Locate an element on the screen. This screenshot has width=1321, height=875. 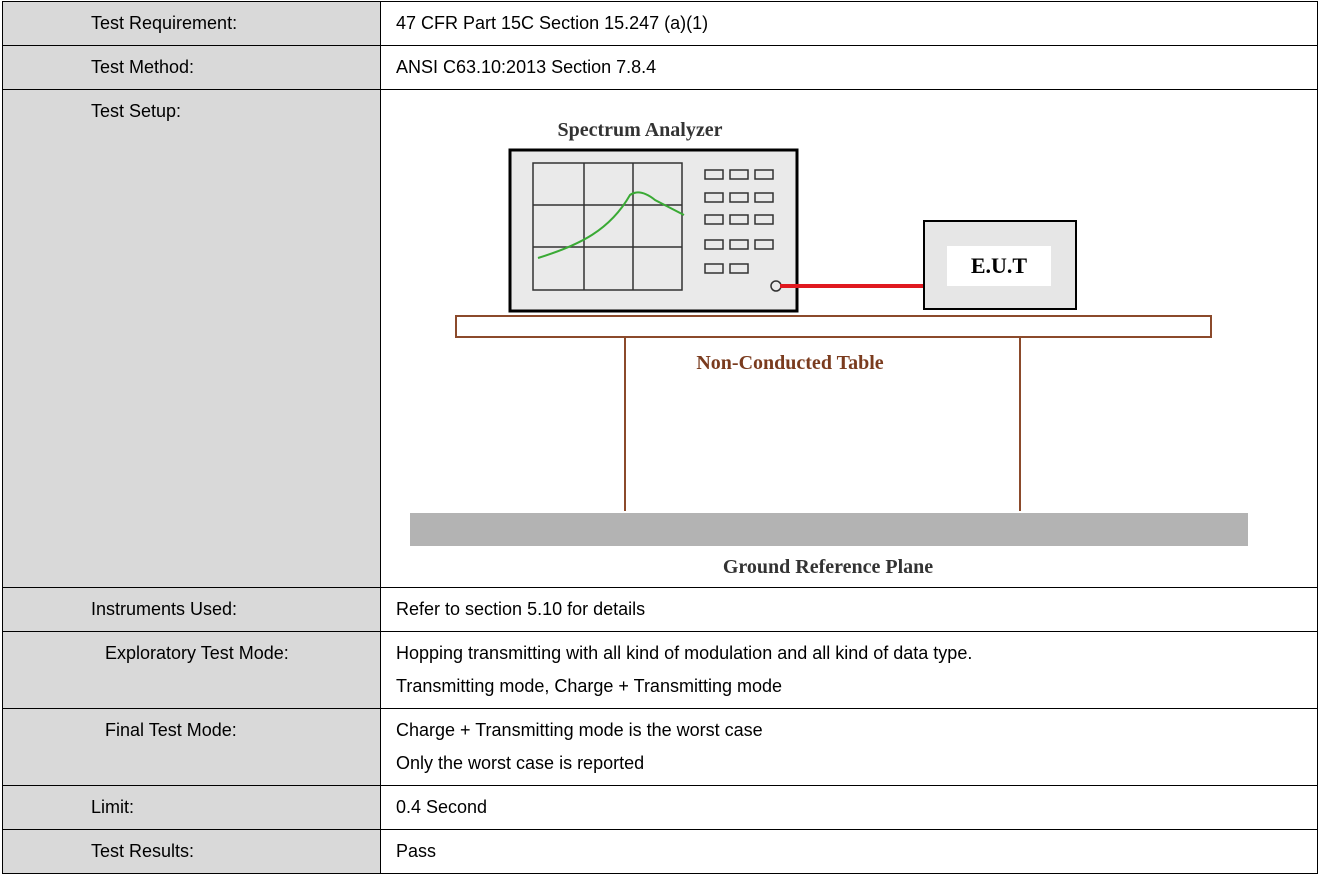
value-line: 0.4 Second is located at coordinates (442, 807).